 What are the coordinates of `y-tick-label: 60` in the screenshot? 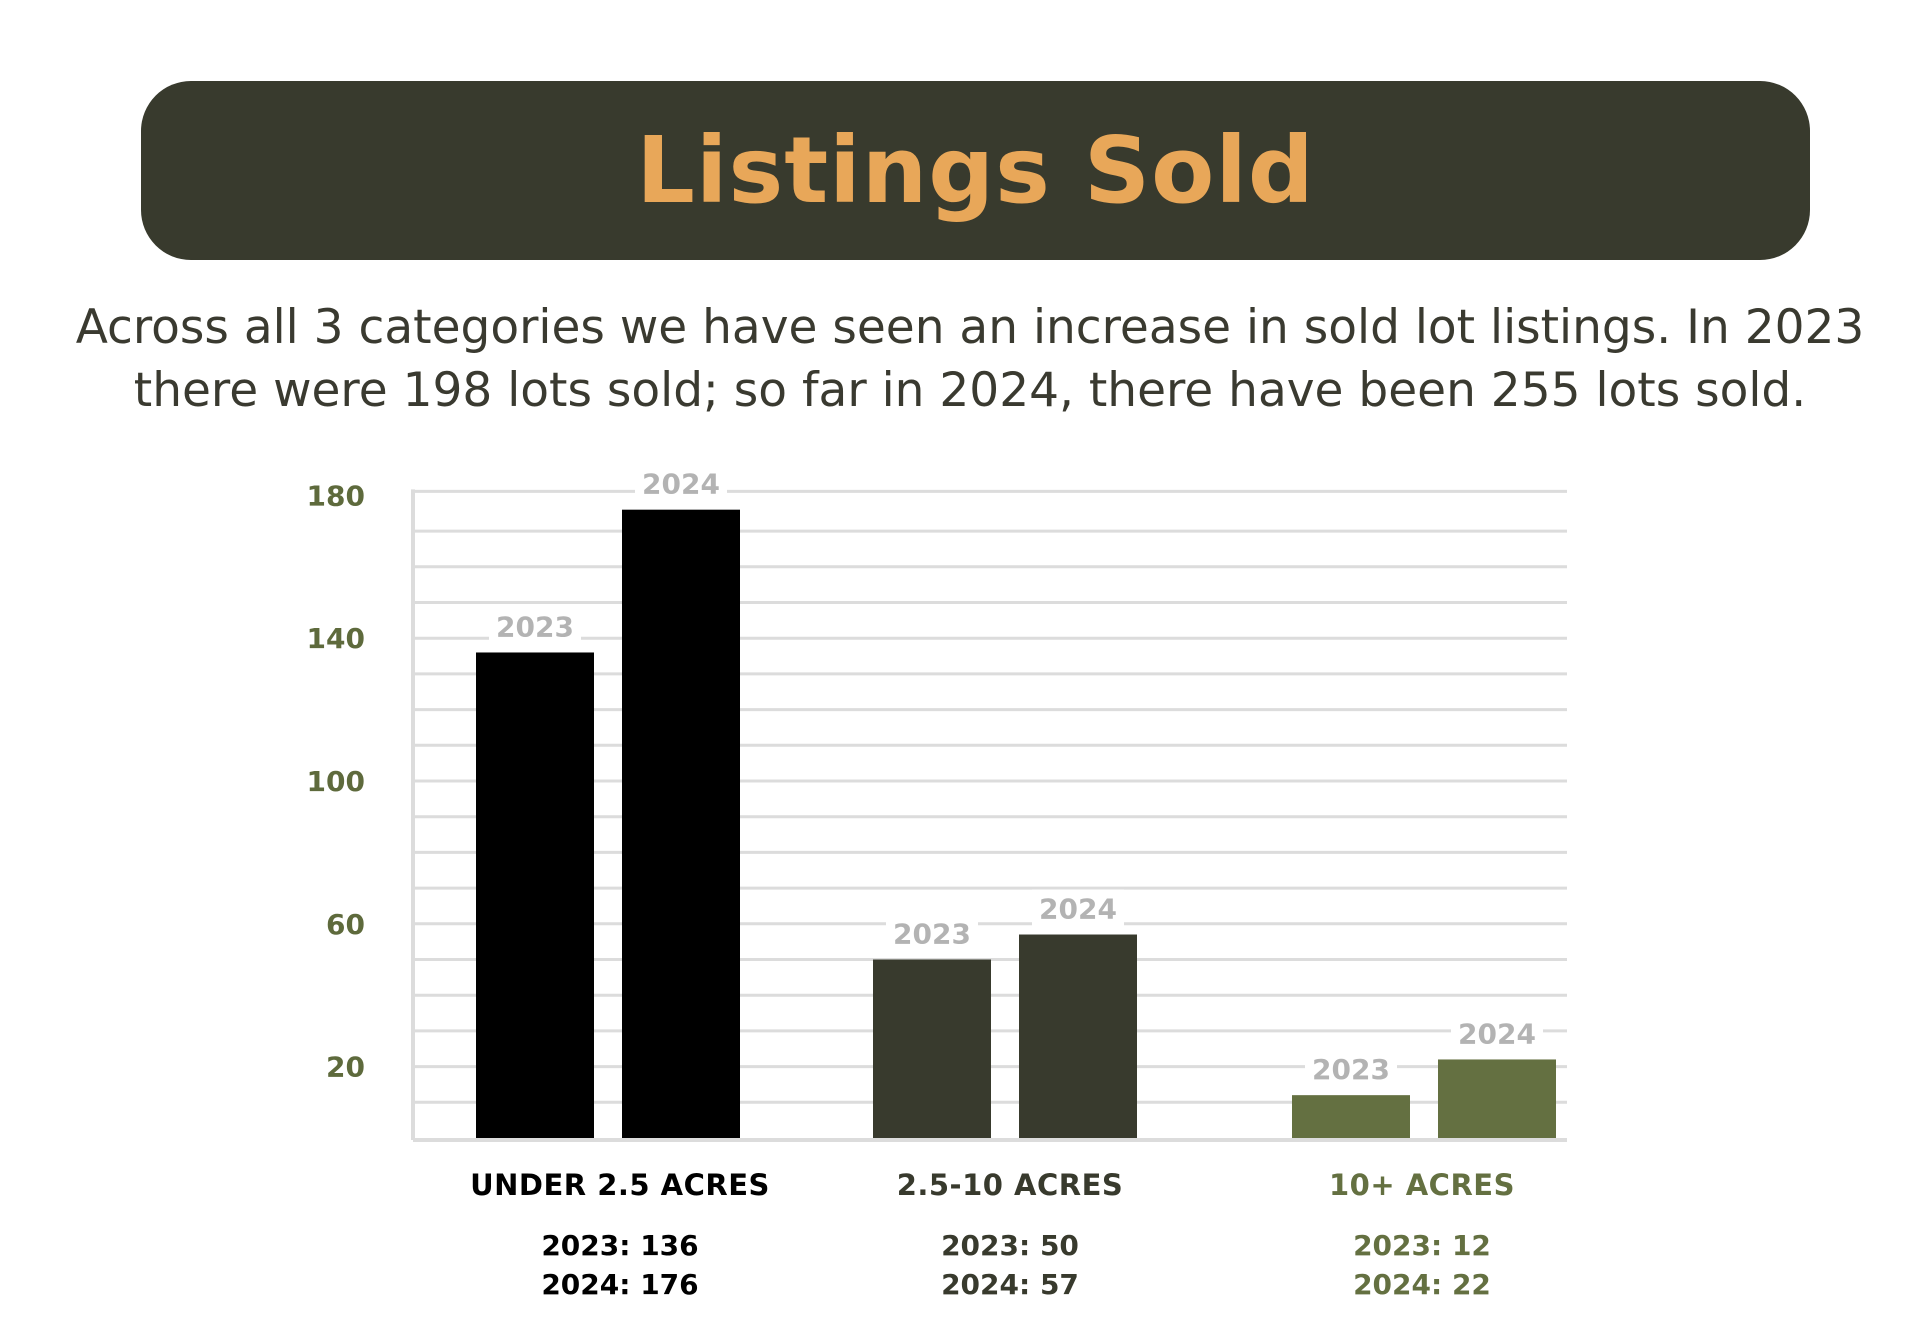 It's located at (345, 924).